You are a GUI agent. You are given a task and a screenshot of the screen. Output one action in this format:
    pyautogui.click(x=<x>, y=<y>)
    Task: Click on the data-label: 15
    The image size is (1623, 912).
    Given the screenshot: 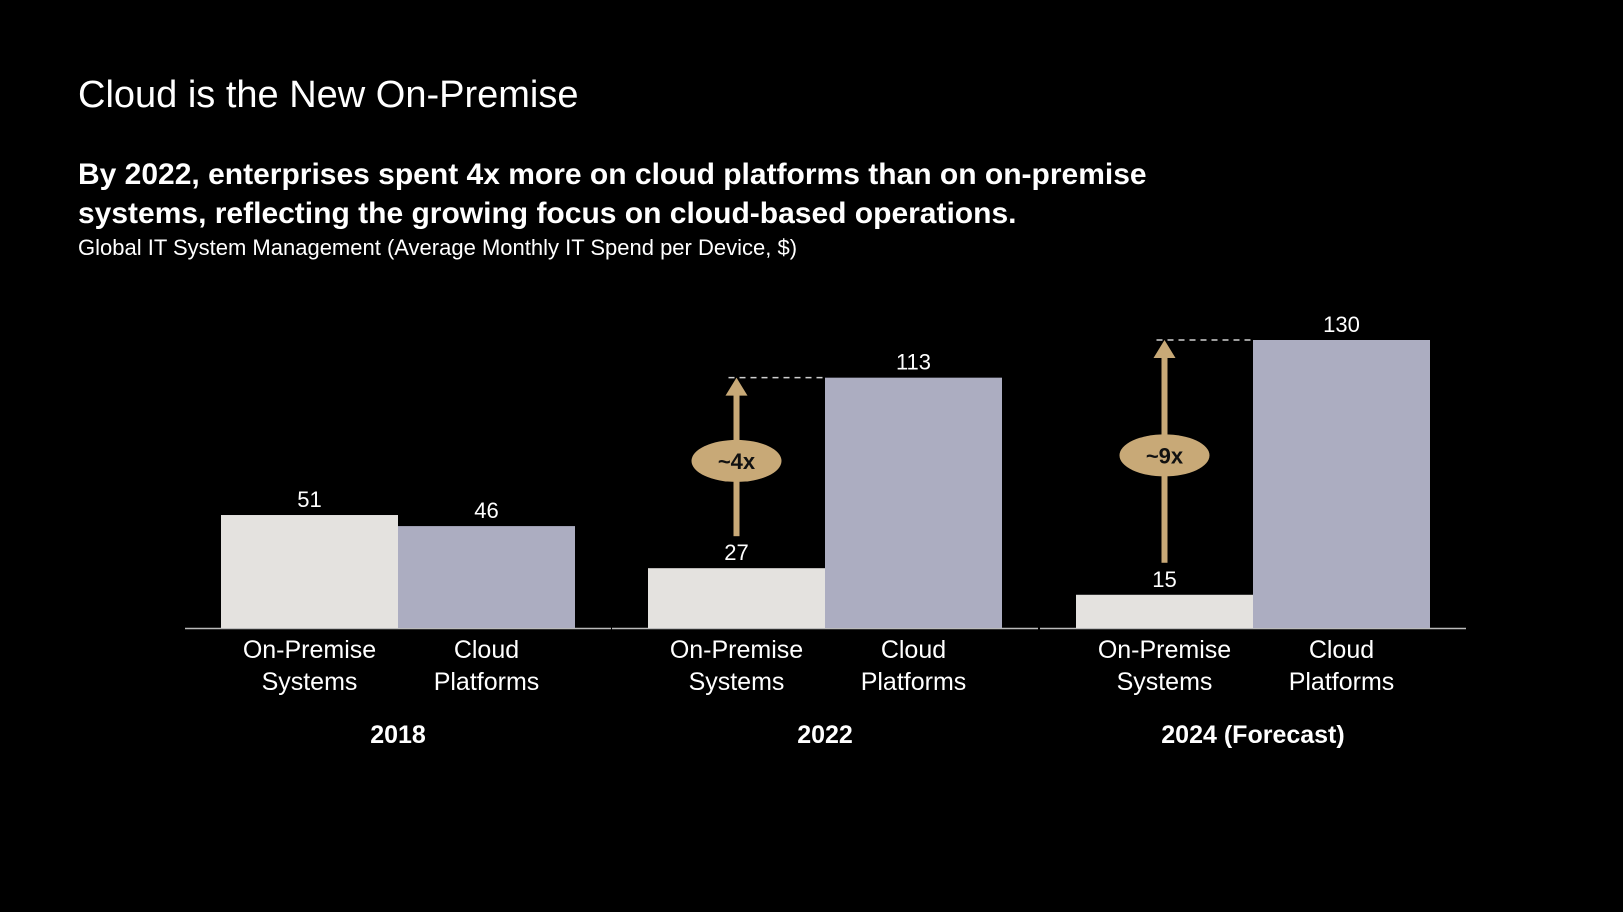 What is the action you would take?
    pyautogui.click(x=1164, y=579)
    